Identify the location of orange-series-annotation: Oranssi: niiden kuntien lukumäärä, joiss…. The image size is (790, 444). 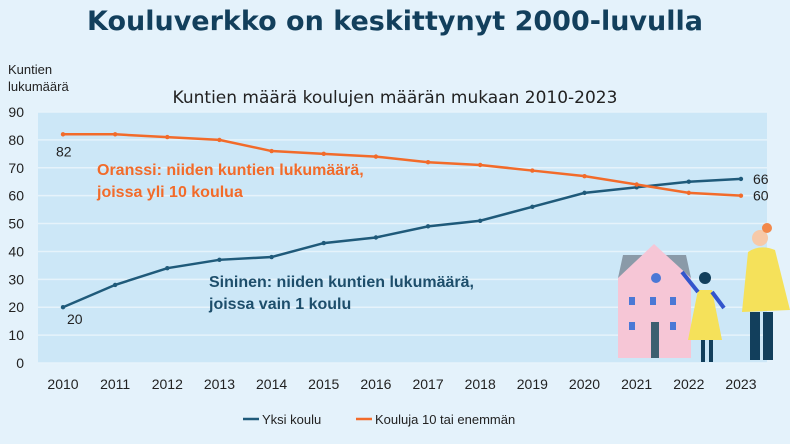
(230, 182).